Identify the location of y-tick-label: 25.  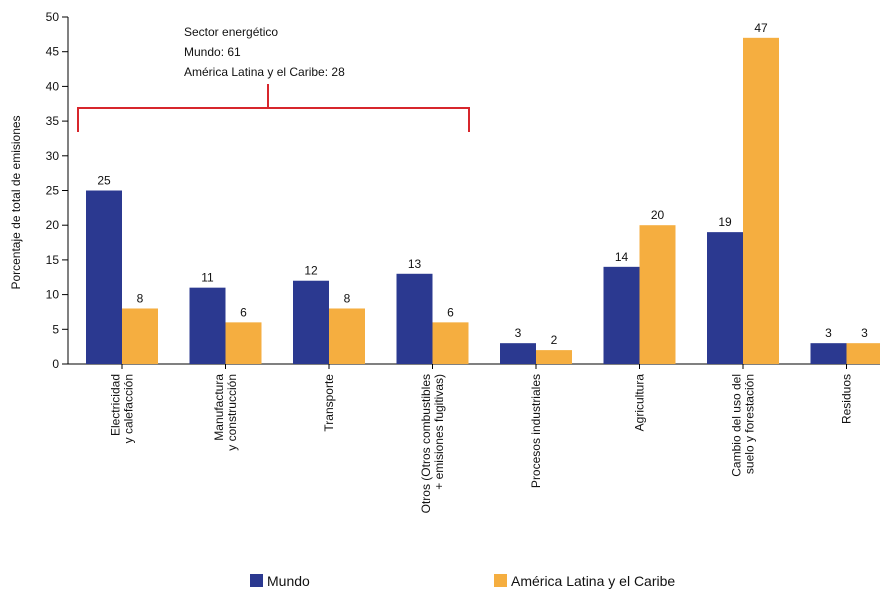
(53, 191).